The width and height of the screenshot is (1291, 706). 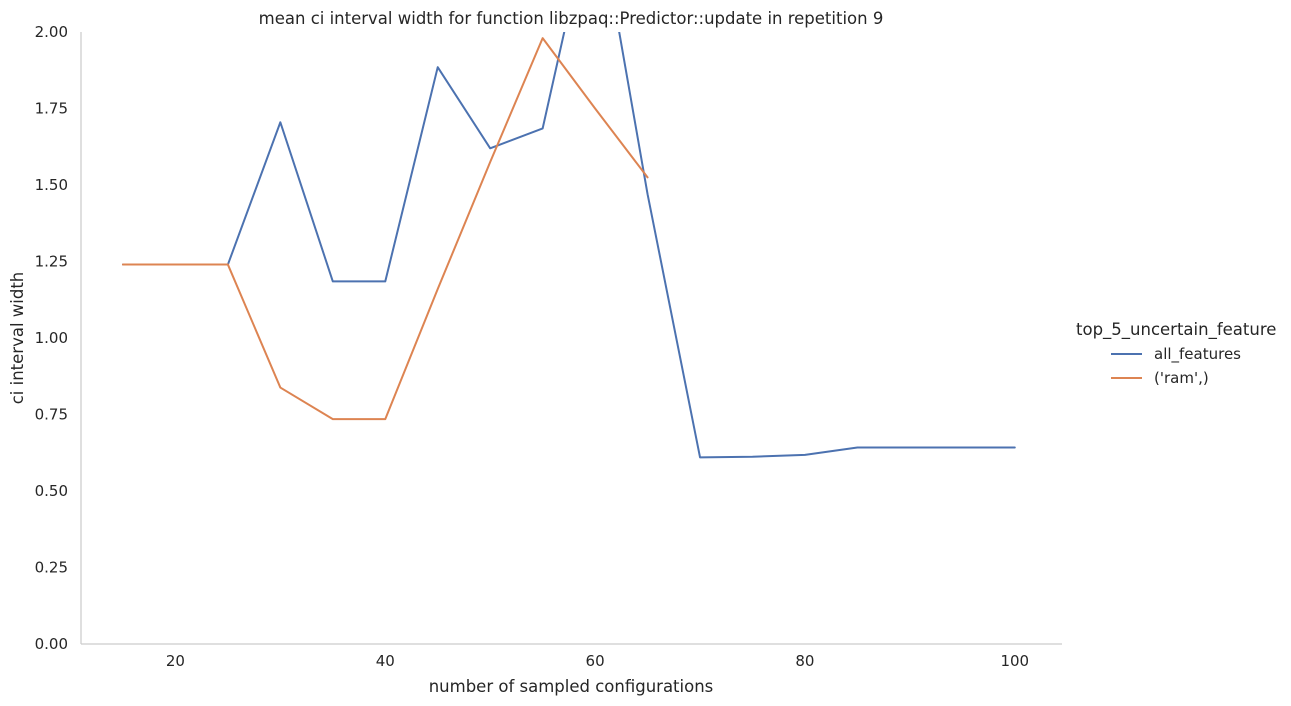 What do you see at coordinates (1176, 330) in the screenshot?
I see `legend-title: top_5_uncertain_feature` at bounding box center [1176, 330].